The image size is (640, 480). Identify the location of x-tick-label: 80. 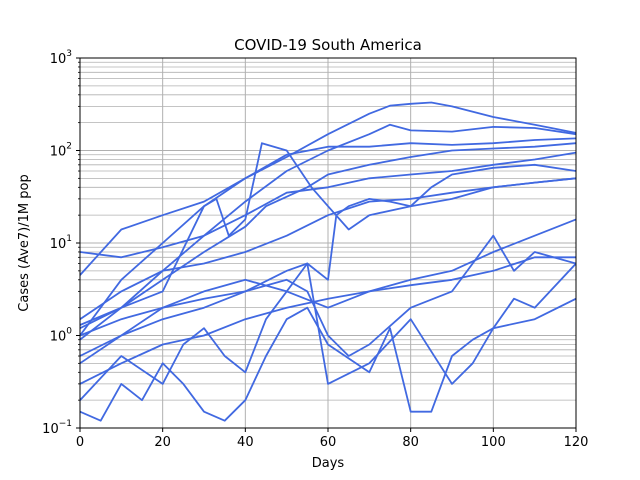
(410, 442).